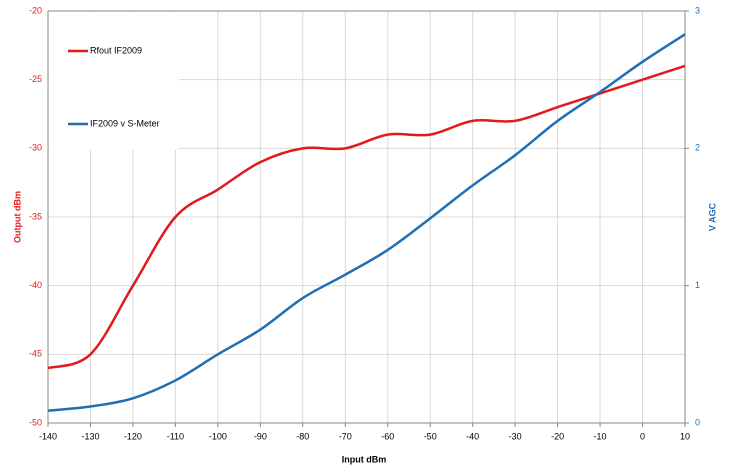 This screenshot has height=469, width=729. What do you see at coordinates (557, 436) in the screenshot?
I see `x-tick-label: -20` at bounding box center [557, 436].